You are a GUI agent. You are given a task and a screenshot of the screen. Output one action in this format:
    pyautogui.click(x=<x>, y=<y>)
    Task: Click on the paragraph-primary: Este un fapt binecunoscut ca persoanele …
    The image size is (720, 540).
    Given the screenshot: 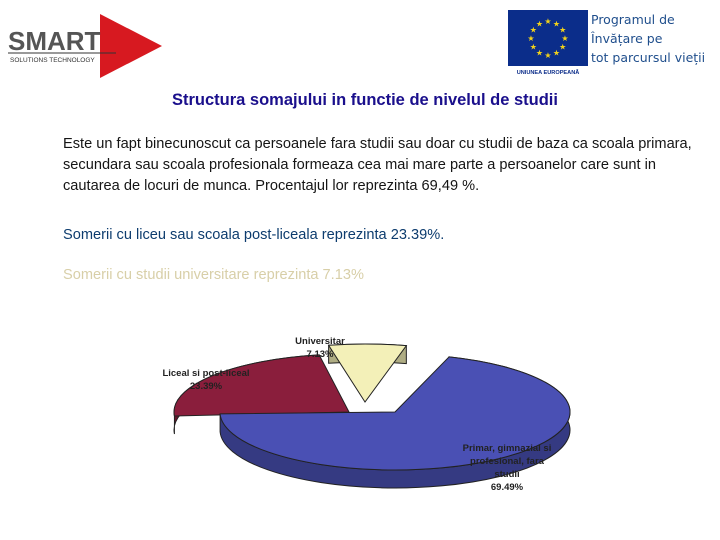 What is the action you would take?
    pyautogui.click(x=377, y=165)
    